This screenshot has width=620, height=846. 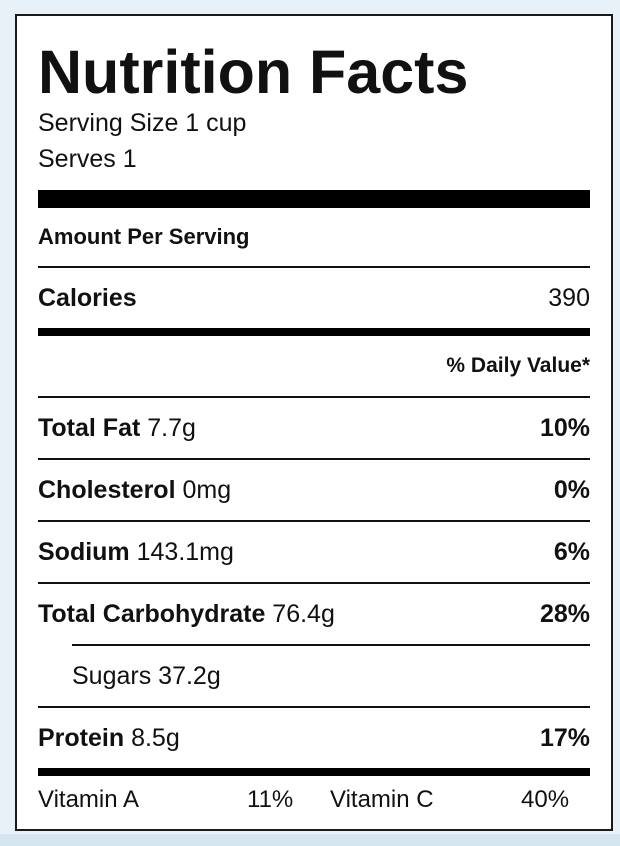 What do you see at coordinates (253, 72) in the screenshot?
I see `nutrition-facts-title: Nutrition Facts` at bounding box center [253, 72].